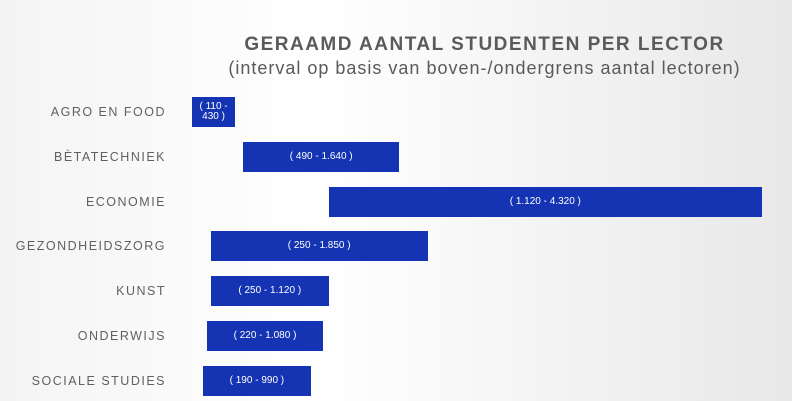  Describe the element at coordinates (125, 201) in the screenshot. I see `category-label: ECONOMIE` at that location.